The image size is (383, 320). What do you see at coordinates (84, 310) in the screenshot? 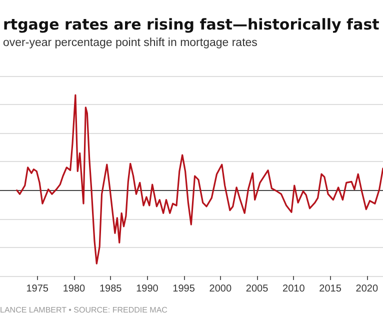
I see `text: LANCE LAMBERT • SOURCE: FREDDIE MAC` at bounding box center [84, 310].